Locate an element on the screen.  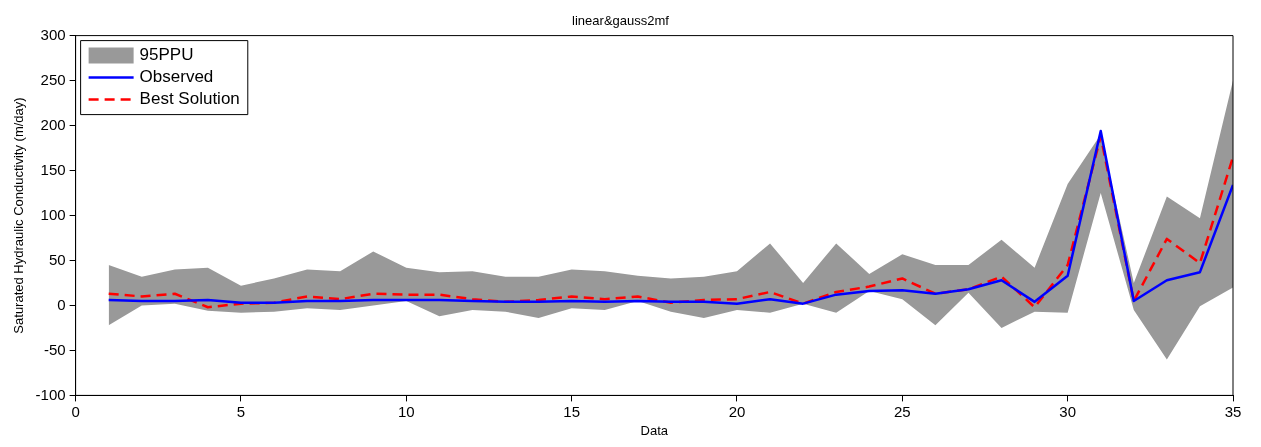
x-tick-label: 30 is located at coordinates (1067, 411).